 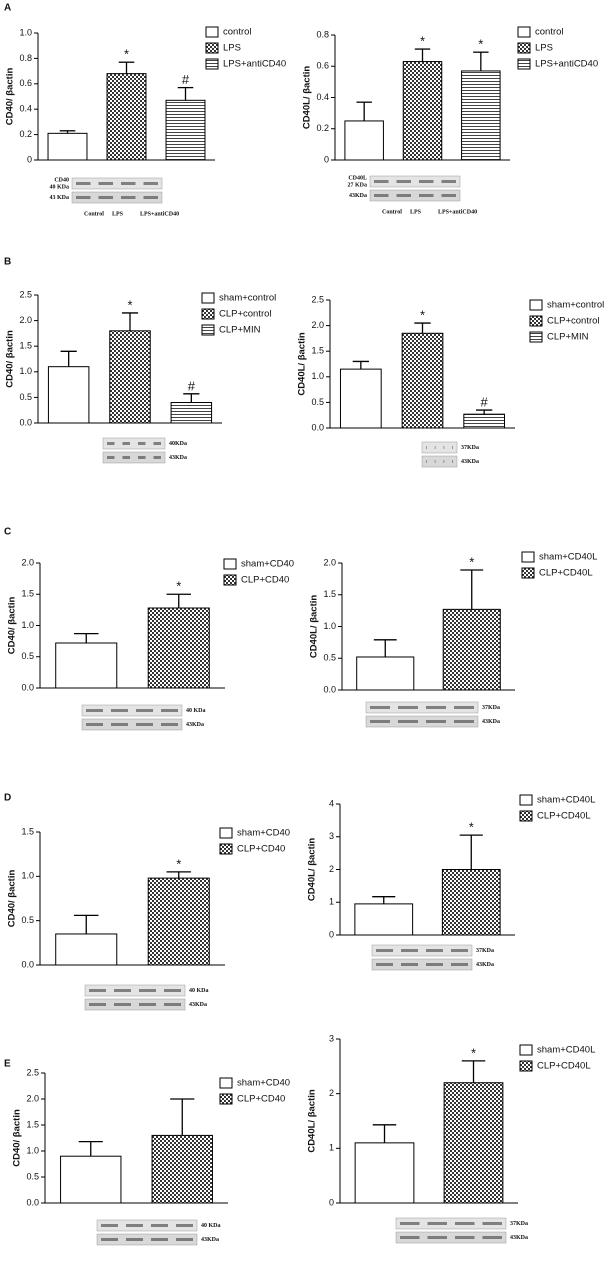 I want to click on blot-label: 40KDa, so click(x=178, y=444).